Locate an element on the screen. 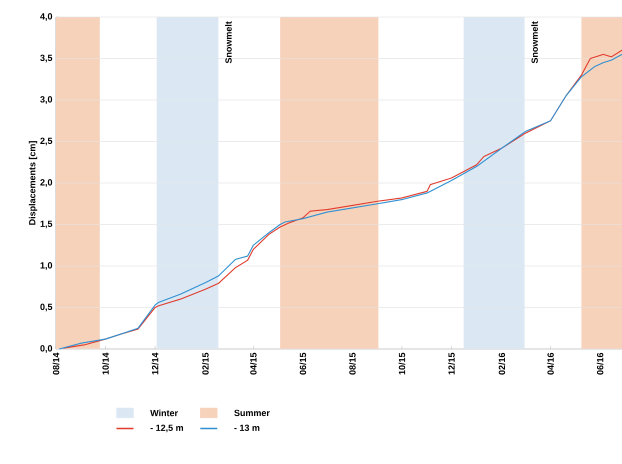  legend-label: Summer is located at coordinates (252, 413).